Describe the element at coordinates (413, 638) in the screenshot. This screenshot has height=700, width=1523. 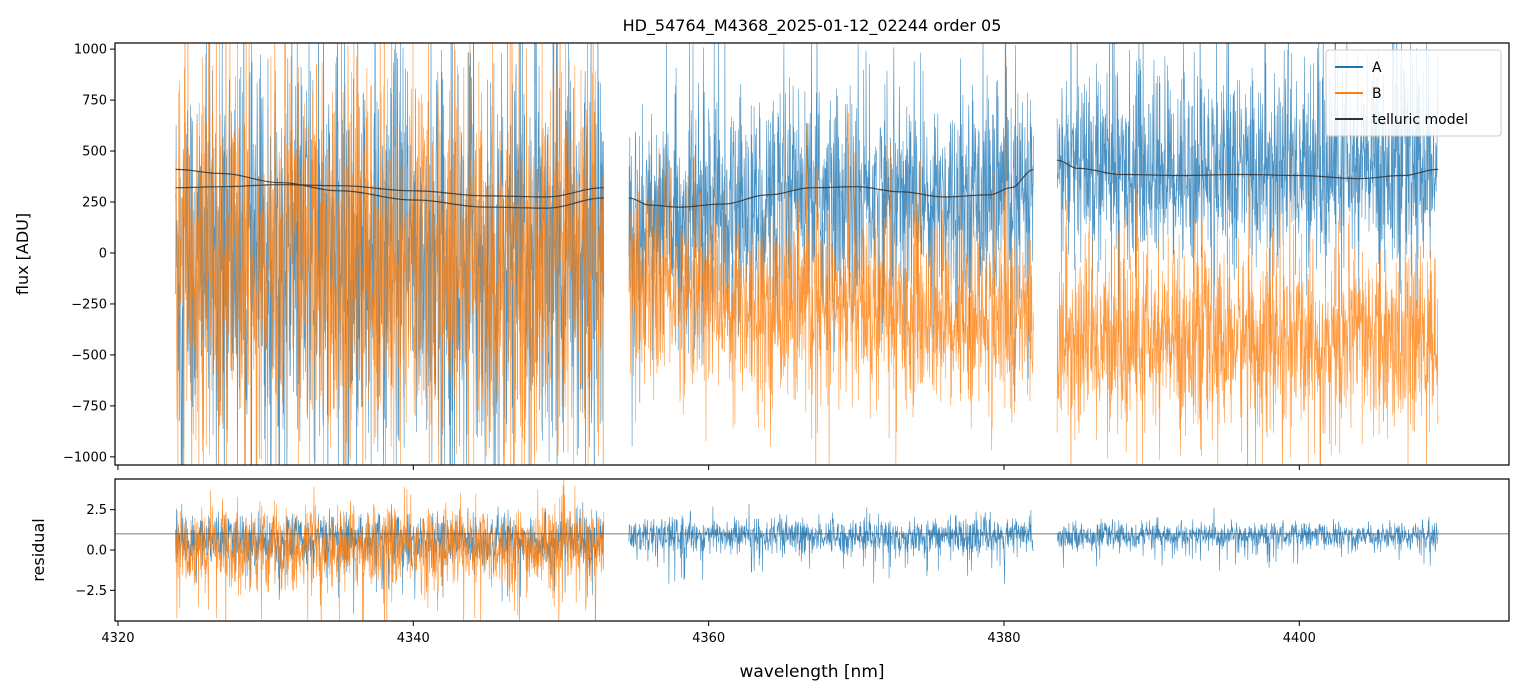
I see `residual-x-tick-label: 4340` at that location.